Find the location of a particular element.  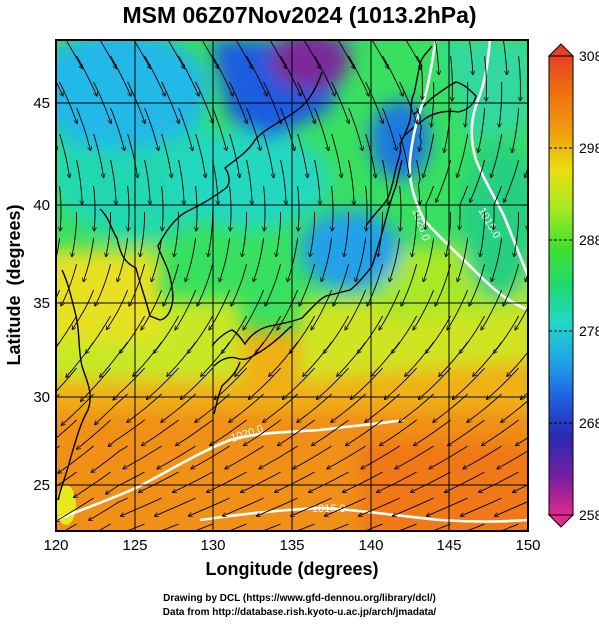

isobar-label: 1015.0 is located at coordinates (329, 509).